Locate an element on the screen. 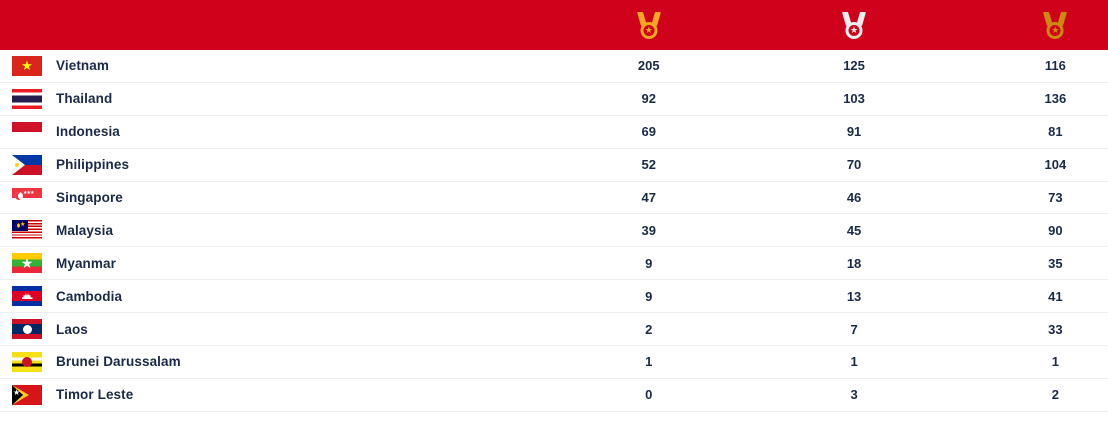 This screenshot has height=448, width=1108. country-name: Vietnam is located at coordinates (82, 66).